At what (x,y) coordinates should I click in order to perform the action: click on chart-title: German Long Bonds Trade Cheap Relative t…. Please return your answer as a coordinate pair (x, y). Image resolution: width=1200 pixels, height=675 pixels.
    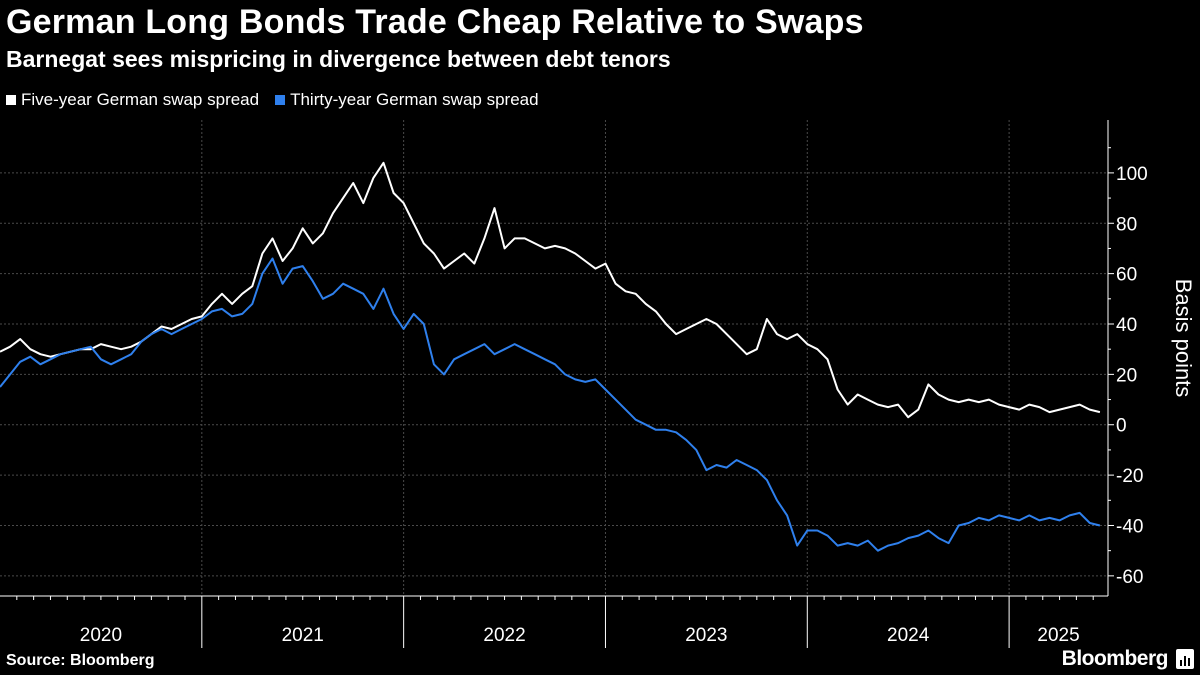
    Looking at the image, I should click on (435, 22).